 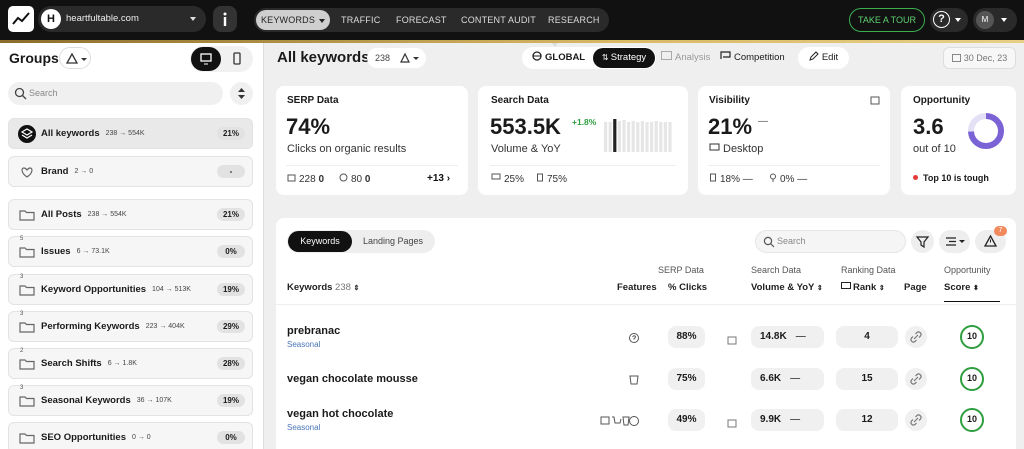 What do you see at coordinates (56, 251) in the screenshot?
I see `group-name: Issues` at bounding box center [56, 251].